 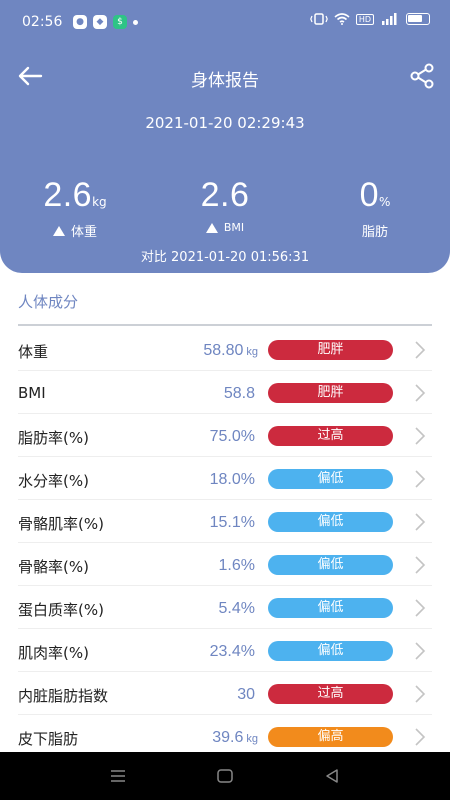 I want to click on list-item: 骨骼率(%) 1.6% 偏低, so click(x=225, y=564).